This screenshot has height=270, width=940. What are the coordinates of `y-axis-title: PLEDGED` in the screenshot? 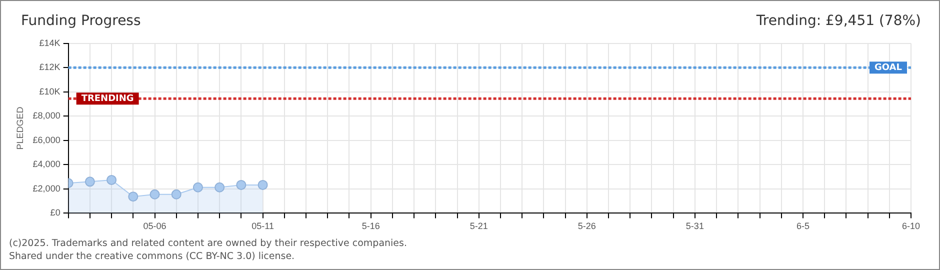 It's located at (19, 128).